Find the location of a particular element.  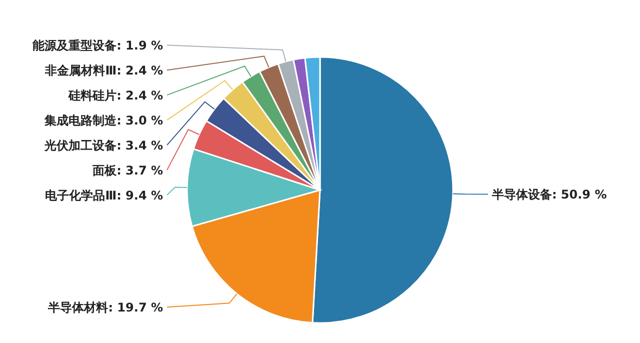

slice-label: 能源及重型设备: 1.9 % is located at coordinates (97, 45).